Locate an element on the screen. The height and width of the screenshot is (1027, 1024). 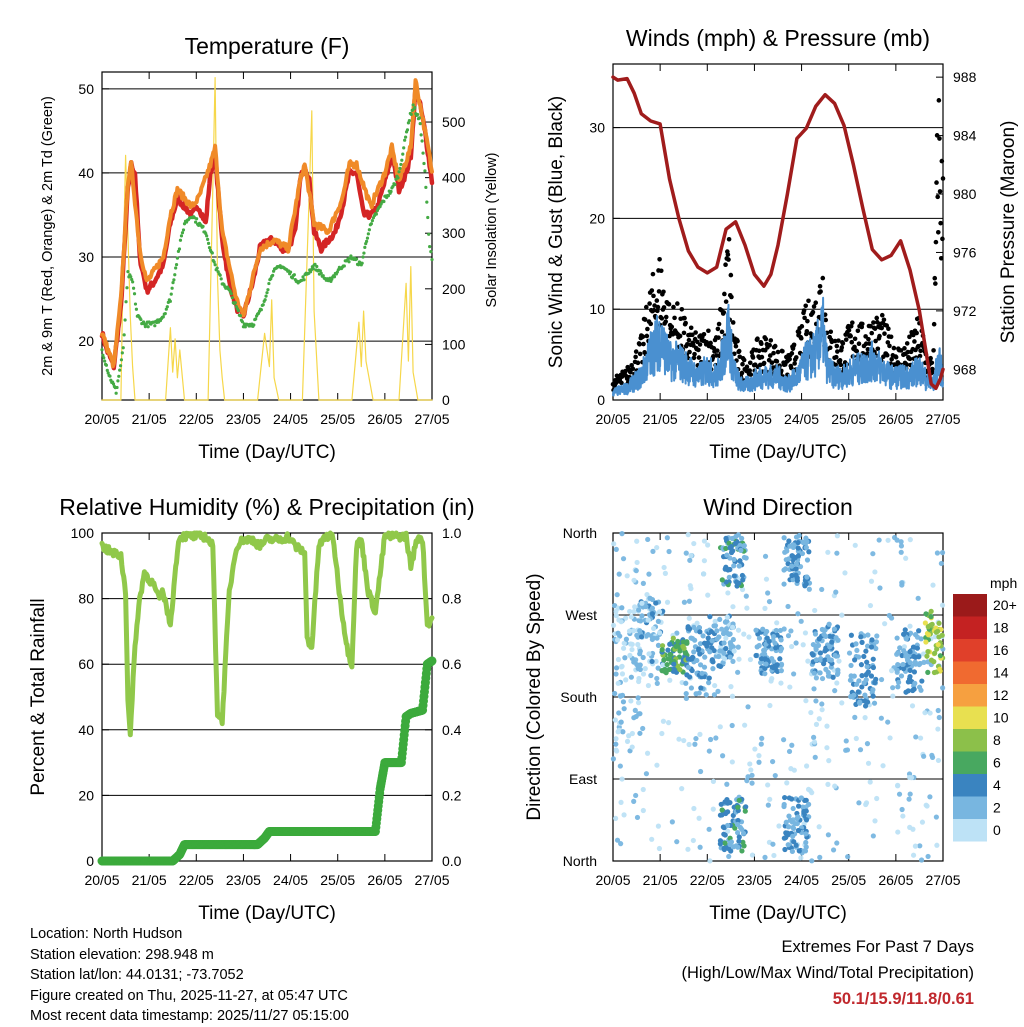
extremes-values: 50.1/15.9/11.8/0.61 is located at coordinates (903, 999).